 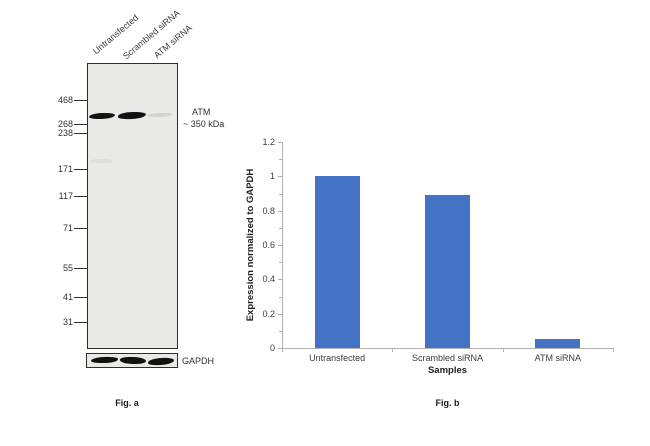 What do you see at coordinates (268, 245) in the screenshot?
I see `y-tick-label: 0.6` at bounding box center [268, 245].